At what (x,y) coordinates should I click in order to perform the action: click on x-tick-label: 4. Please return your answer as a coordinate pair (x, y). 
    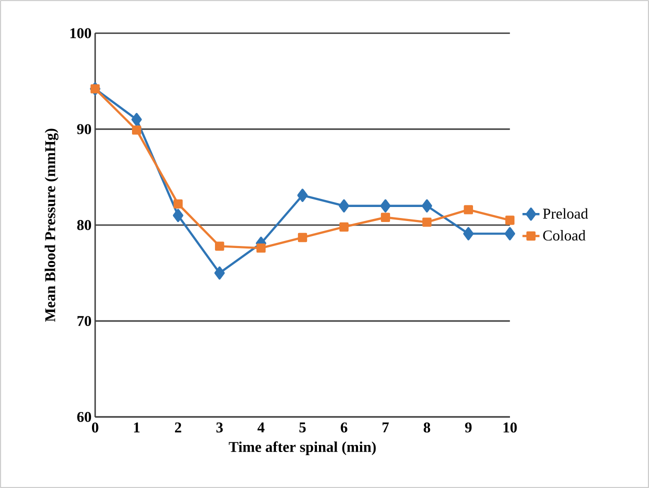
    Looking at the image, I should click on (261, 427).